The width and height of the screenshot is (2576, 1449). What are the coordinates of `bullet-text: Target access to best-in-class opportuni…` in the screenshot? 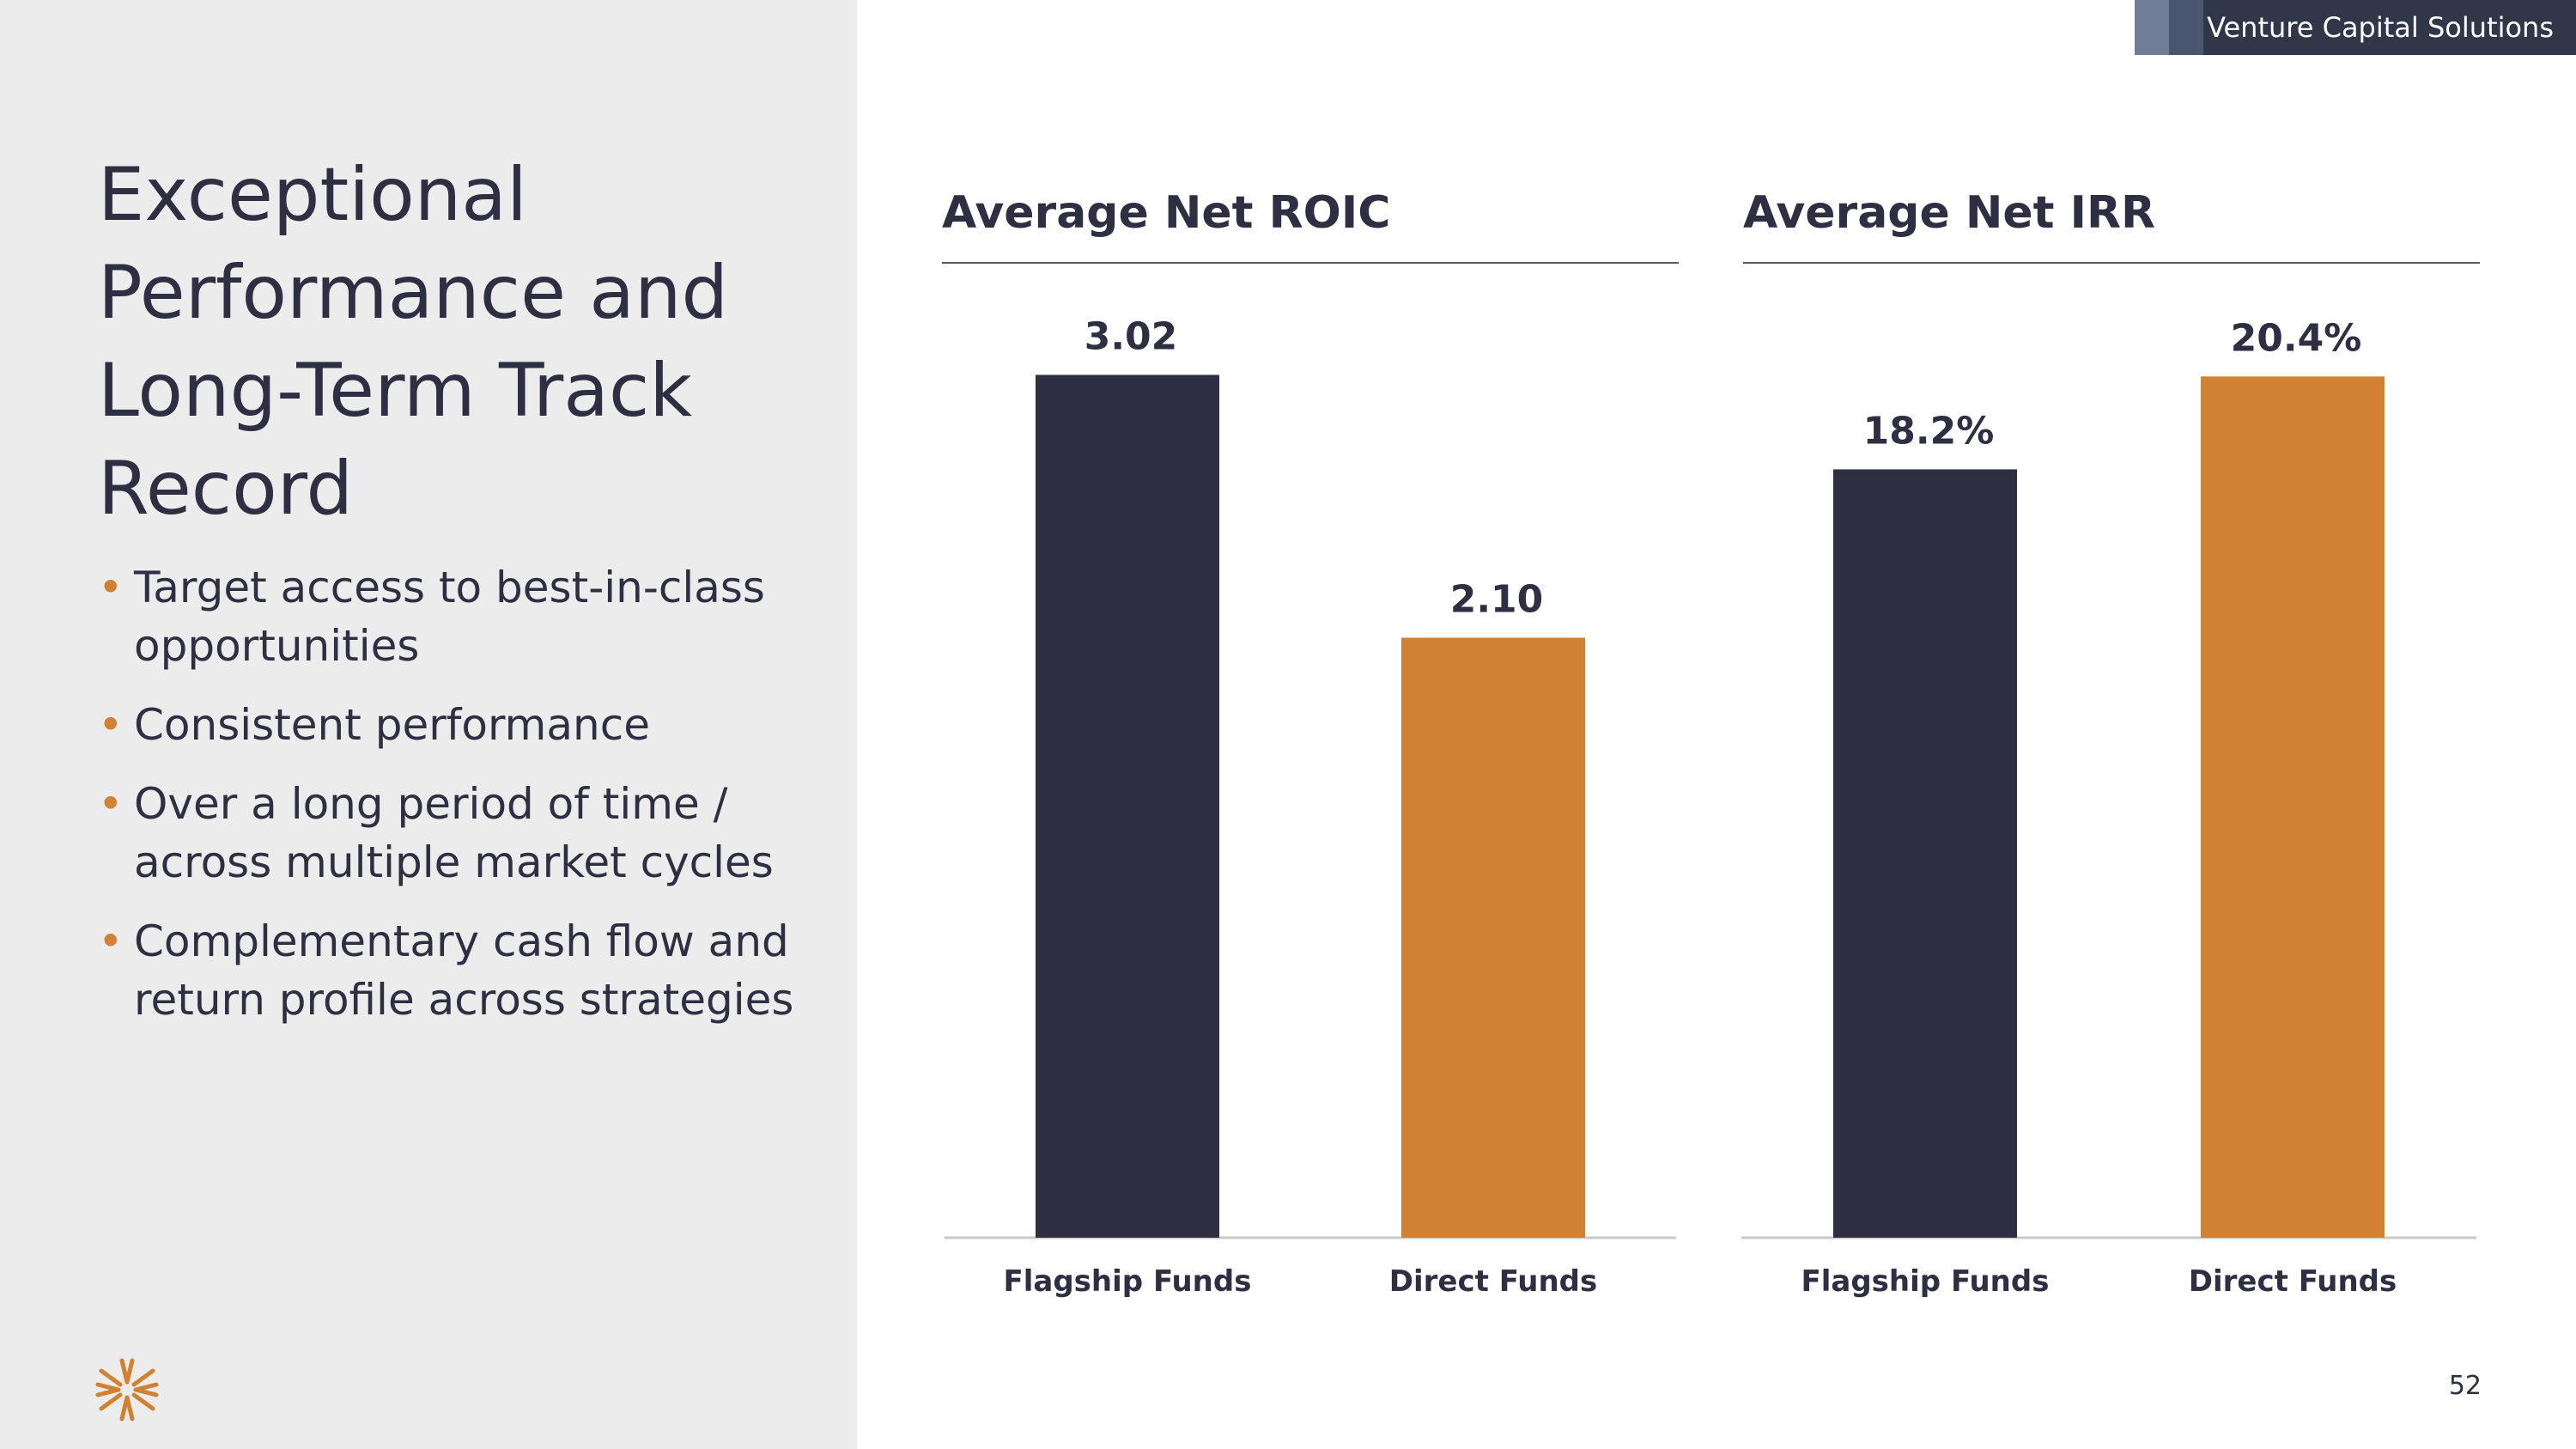 It's located at (450, 617).